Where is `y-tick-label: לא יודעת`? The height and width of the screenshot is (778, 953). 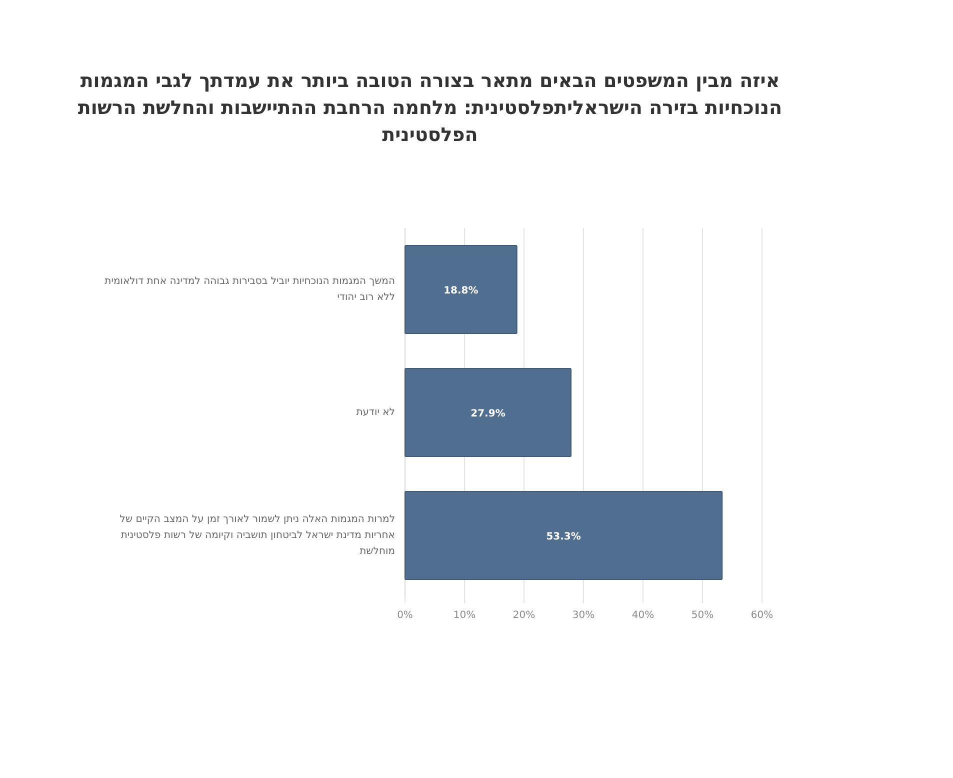
y-tick-label: לא יודעת is located at coordinates (375, 413).